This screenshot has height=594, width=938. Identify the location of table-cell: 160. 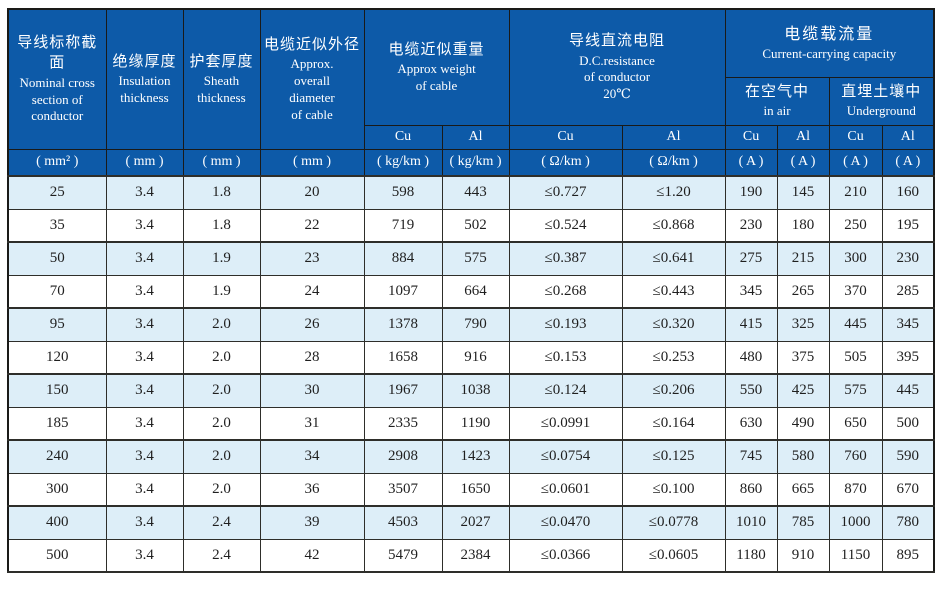
(908, 192).